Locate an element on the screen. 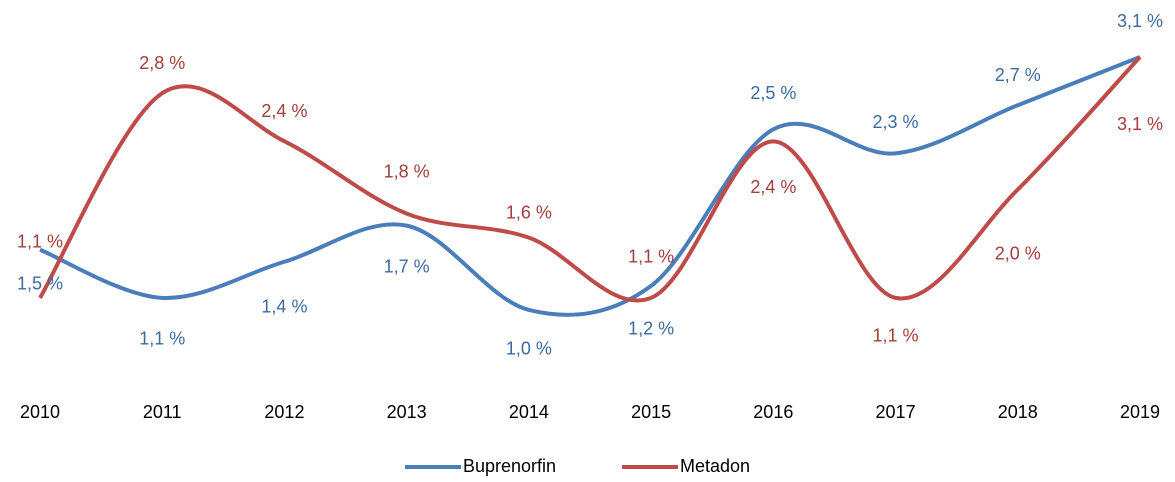 Image resolution: width=1175 pixels, height=482 pixels. data-label: 1,7 % is located at coordinates (407, 266).